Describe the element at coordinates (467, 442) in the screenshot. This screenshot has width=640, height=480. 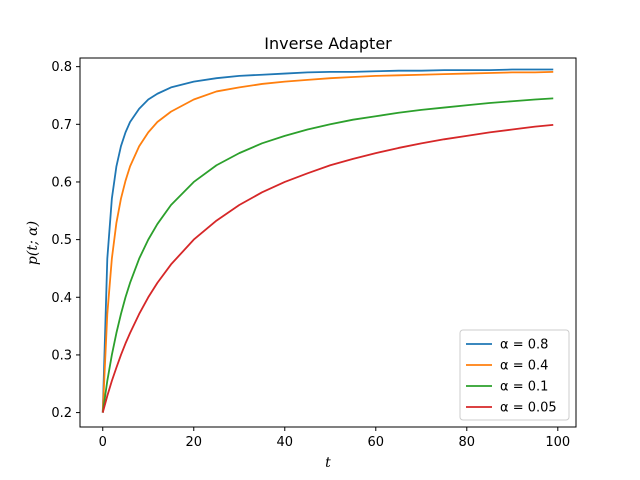
I see `x-tick-label: 80` at that location.